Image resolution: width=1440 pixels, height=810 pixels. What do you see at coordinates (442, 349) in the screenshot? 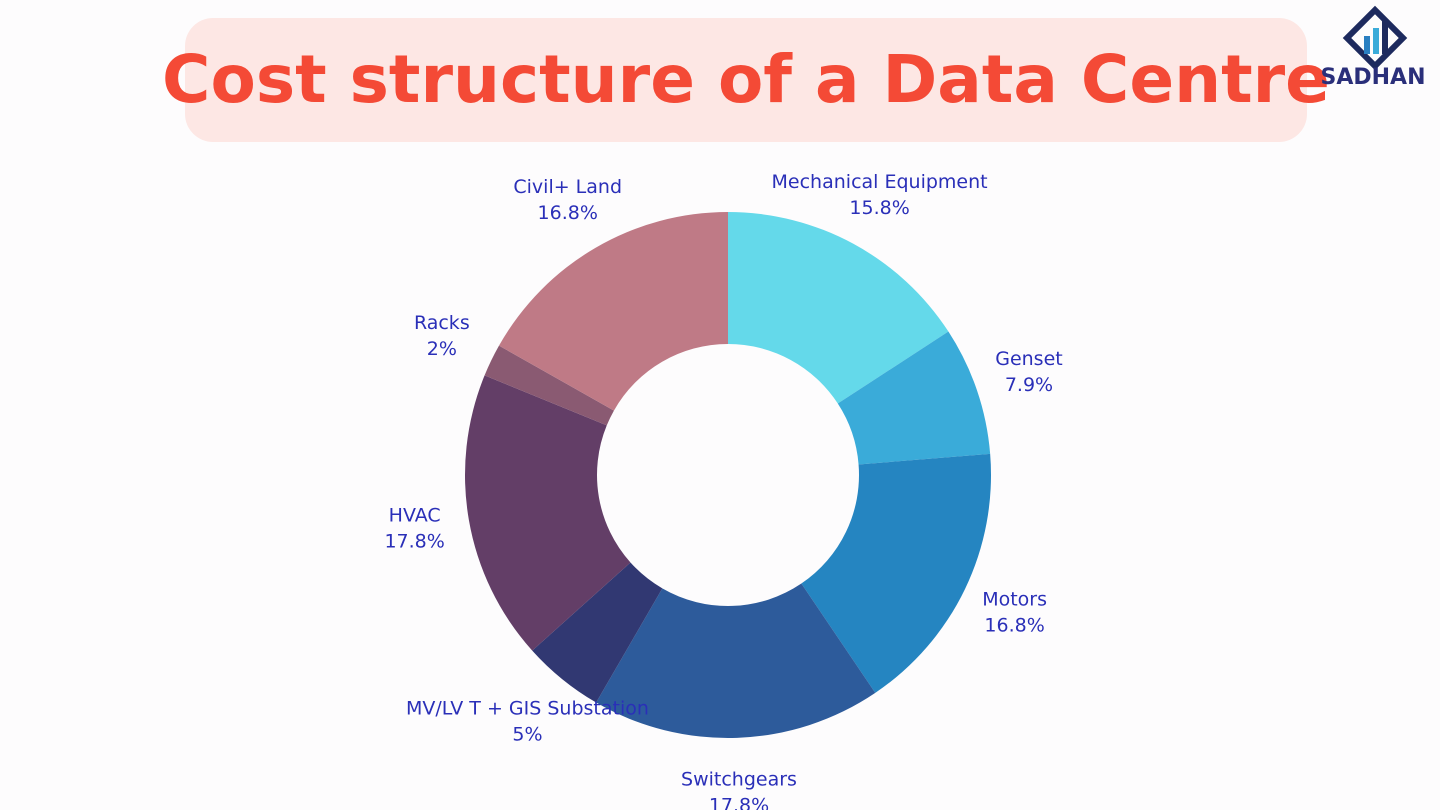
I see `value-label: 2%` at bounding box center [442, 349].